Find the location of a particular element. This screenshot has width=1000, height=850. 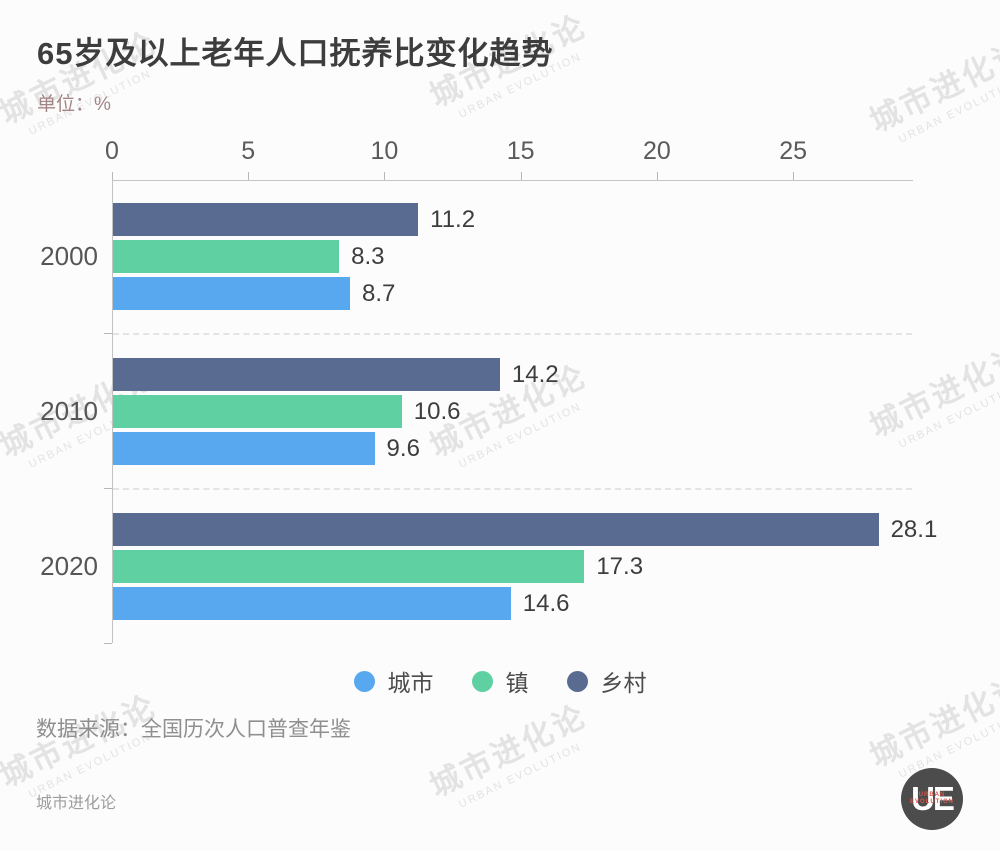

bar-row-town-2010: 10.6 is located at coordinates (512, 411).